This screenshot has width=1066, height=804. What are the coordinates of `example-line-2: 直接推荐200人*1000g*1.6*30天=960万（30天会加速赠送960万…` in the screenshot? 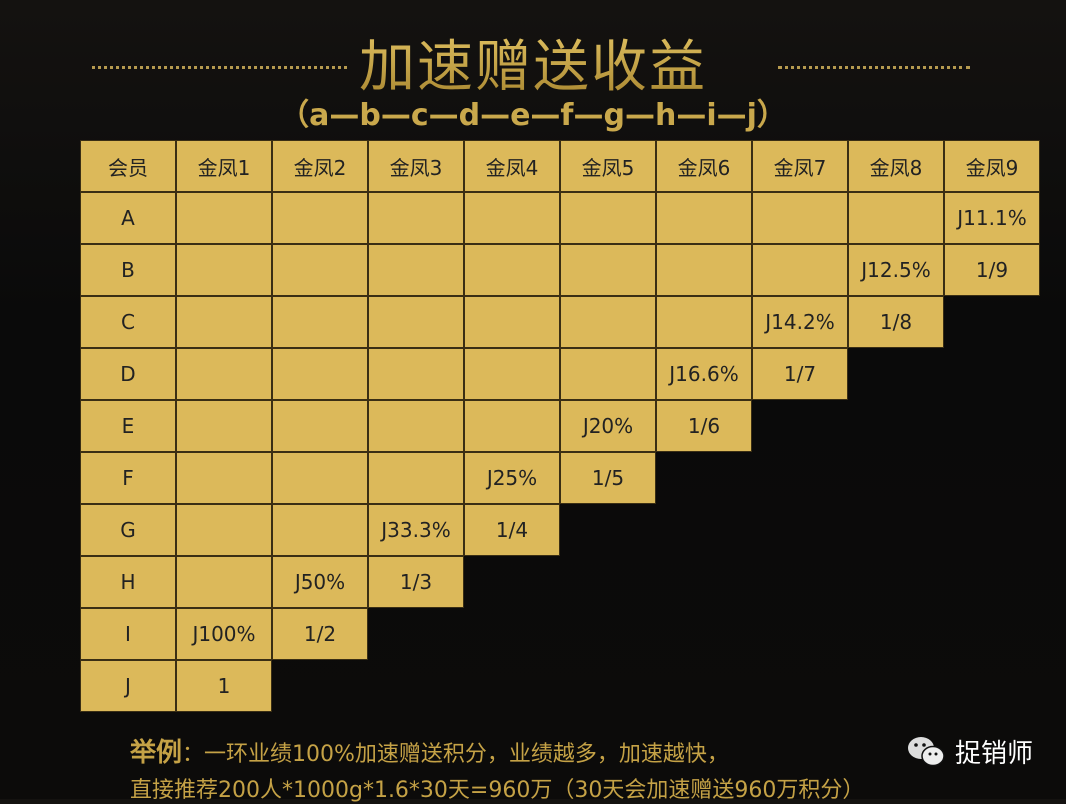 It's located at (497, 790).